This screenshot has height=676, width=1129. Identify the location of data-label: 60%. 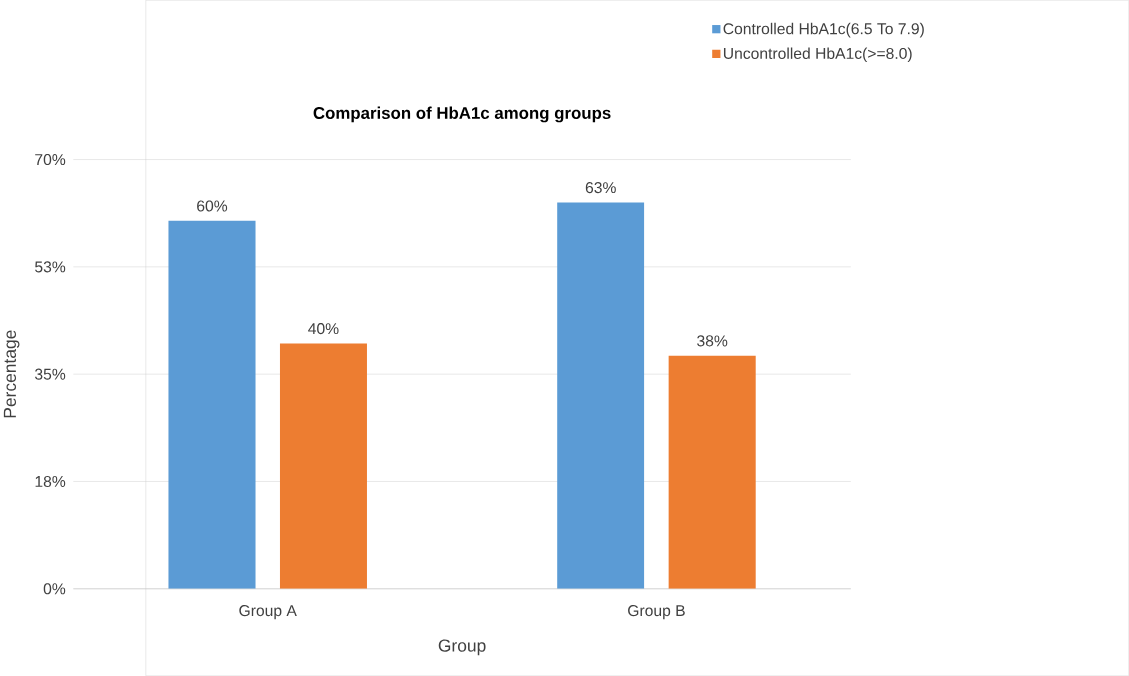
(212, 206).